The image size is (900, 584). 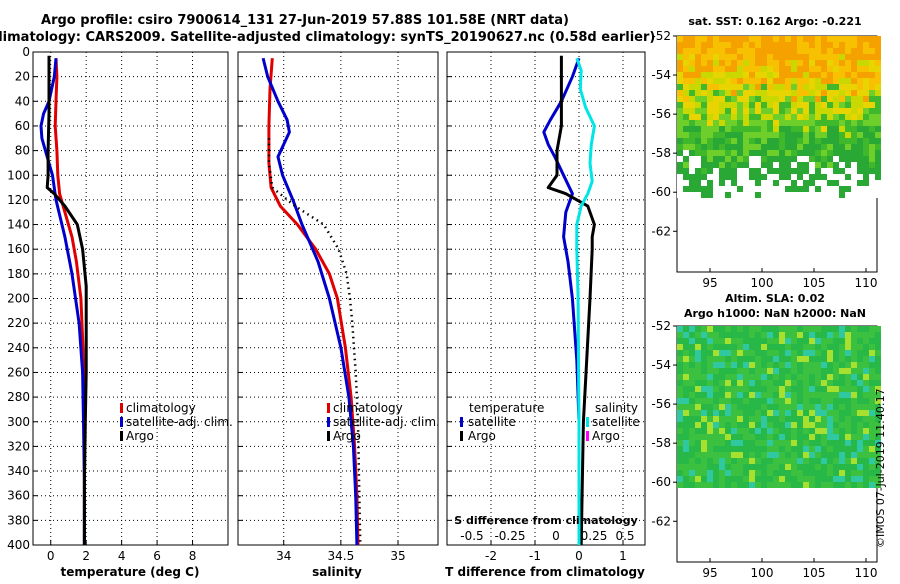 What do you see at coordinates (661, 521) in the screenshot?
I see `map-y-label: -62` at bounding box center [661, 521].